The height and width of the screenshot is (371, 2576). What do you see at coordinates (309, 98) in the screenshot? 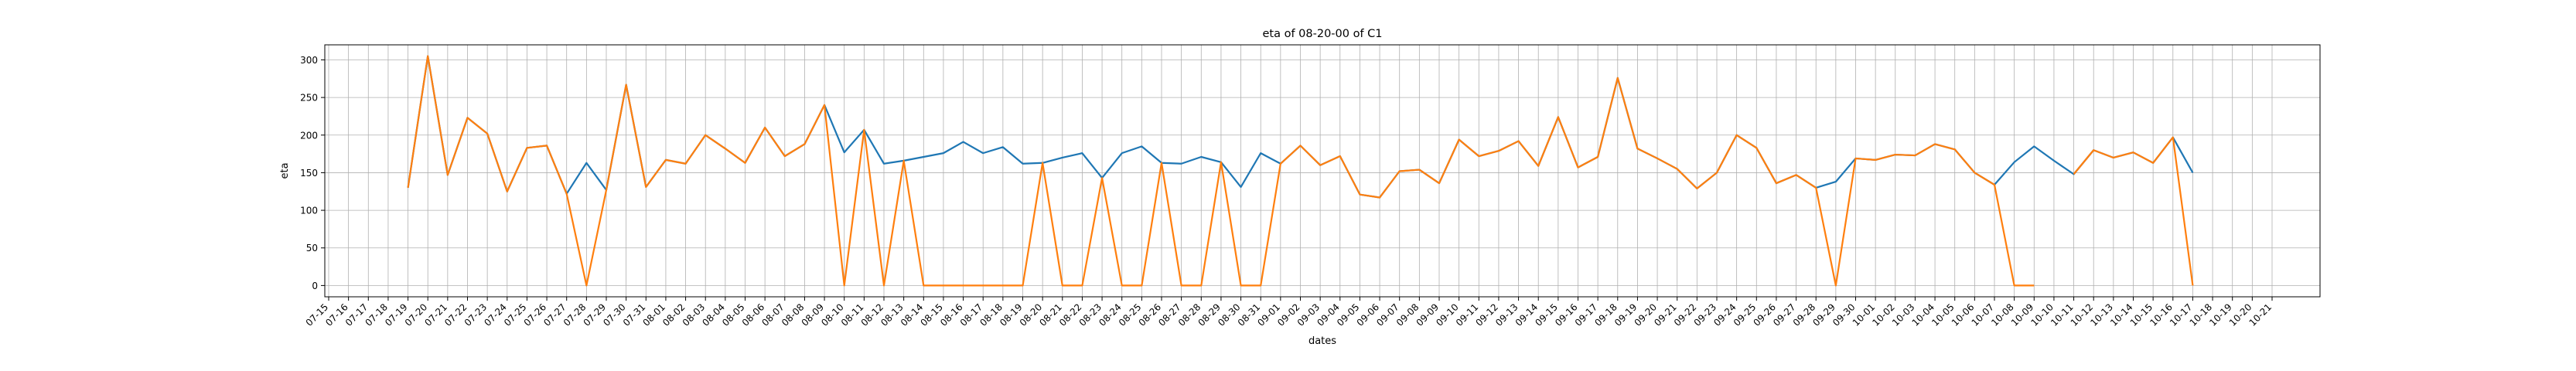
I see `y-tick-label: 250` at bounding box center [309, 98].